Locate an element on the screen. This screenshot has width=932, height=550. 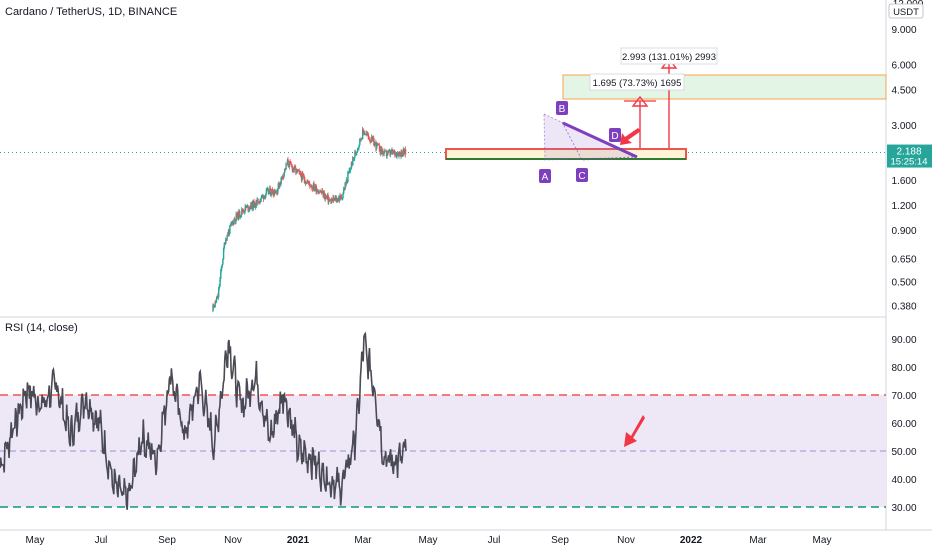
price-tick-label: 1.600 is located at coordinates (903, 181).